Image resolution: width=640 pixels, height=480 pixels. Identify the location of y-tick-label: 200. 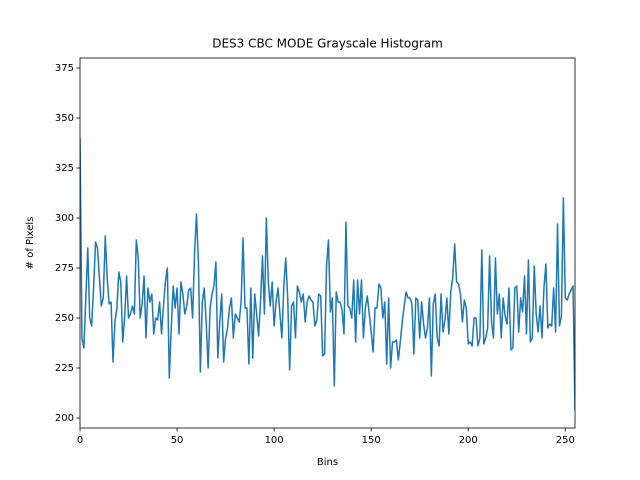
(64, 418).